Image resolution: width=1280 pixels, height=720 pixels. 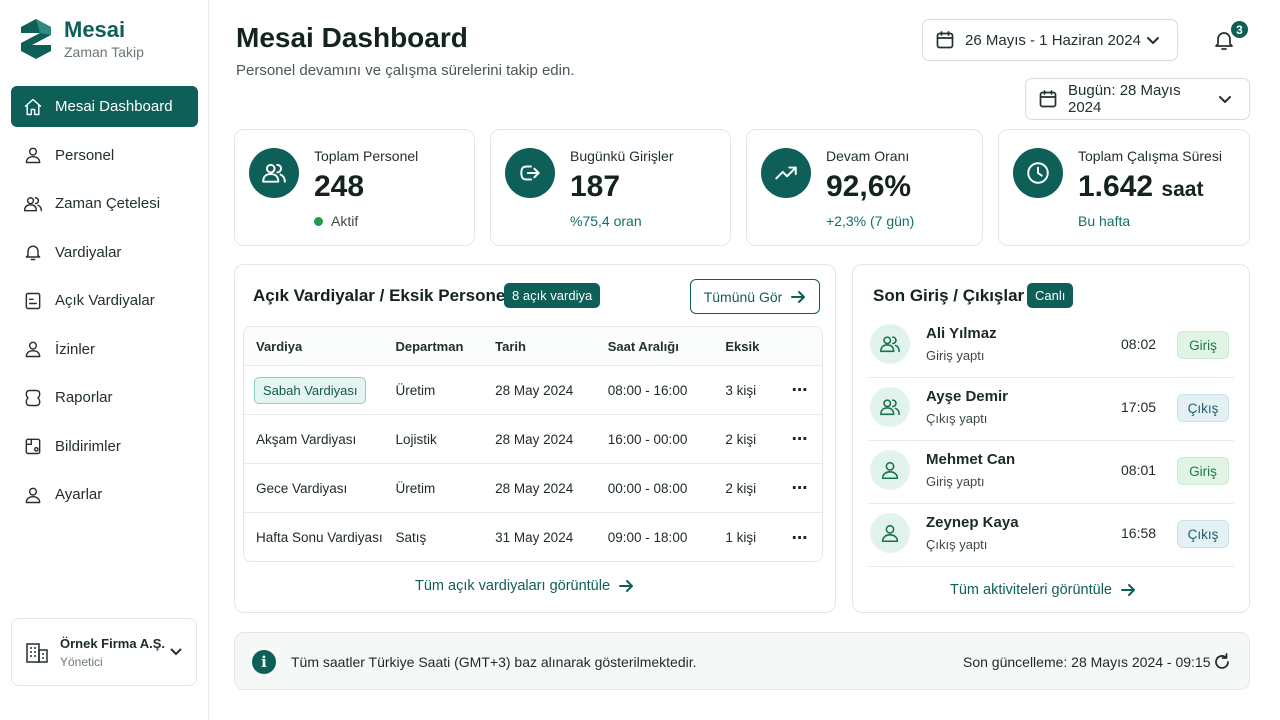 I want to click on missing-cell: 2 kişi, so click(x=741, y=488).